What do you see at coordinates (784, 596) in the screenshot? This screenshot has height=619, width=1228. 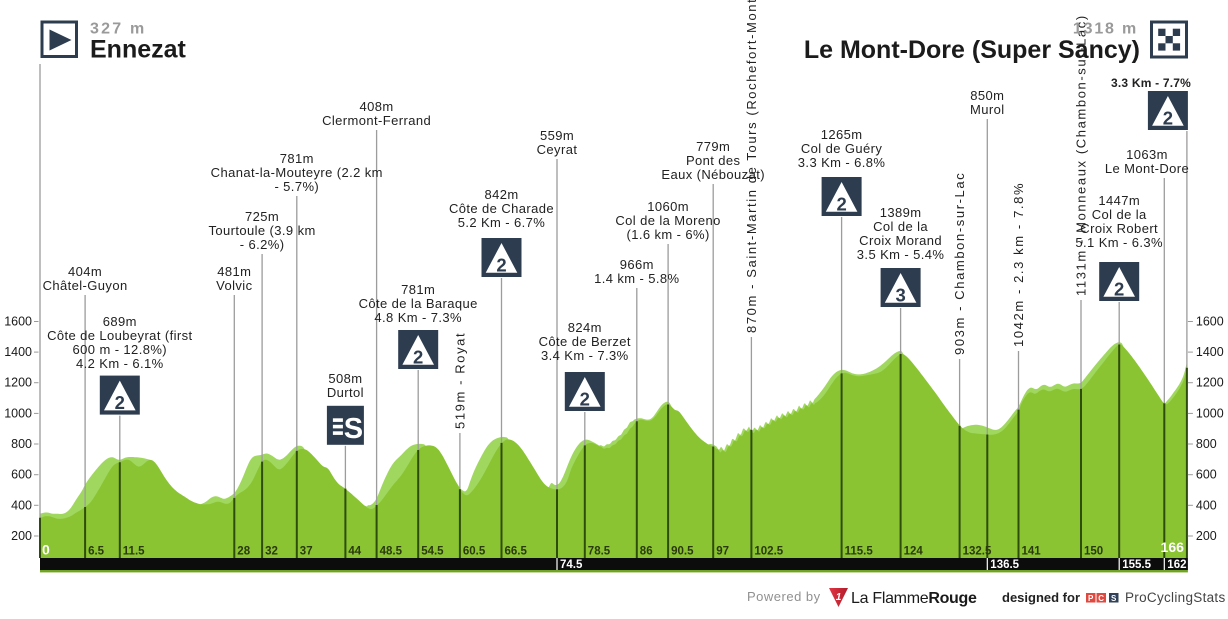 I see `svg-text: Powered by` at bounding box center [784, 596].